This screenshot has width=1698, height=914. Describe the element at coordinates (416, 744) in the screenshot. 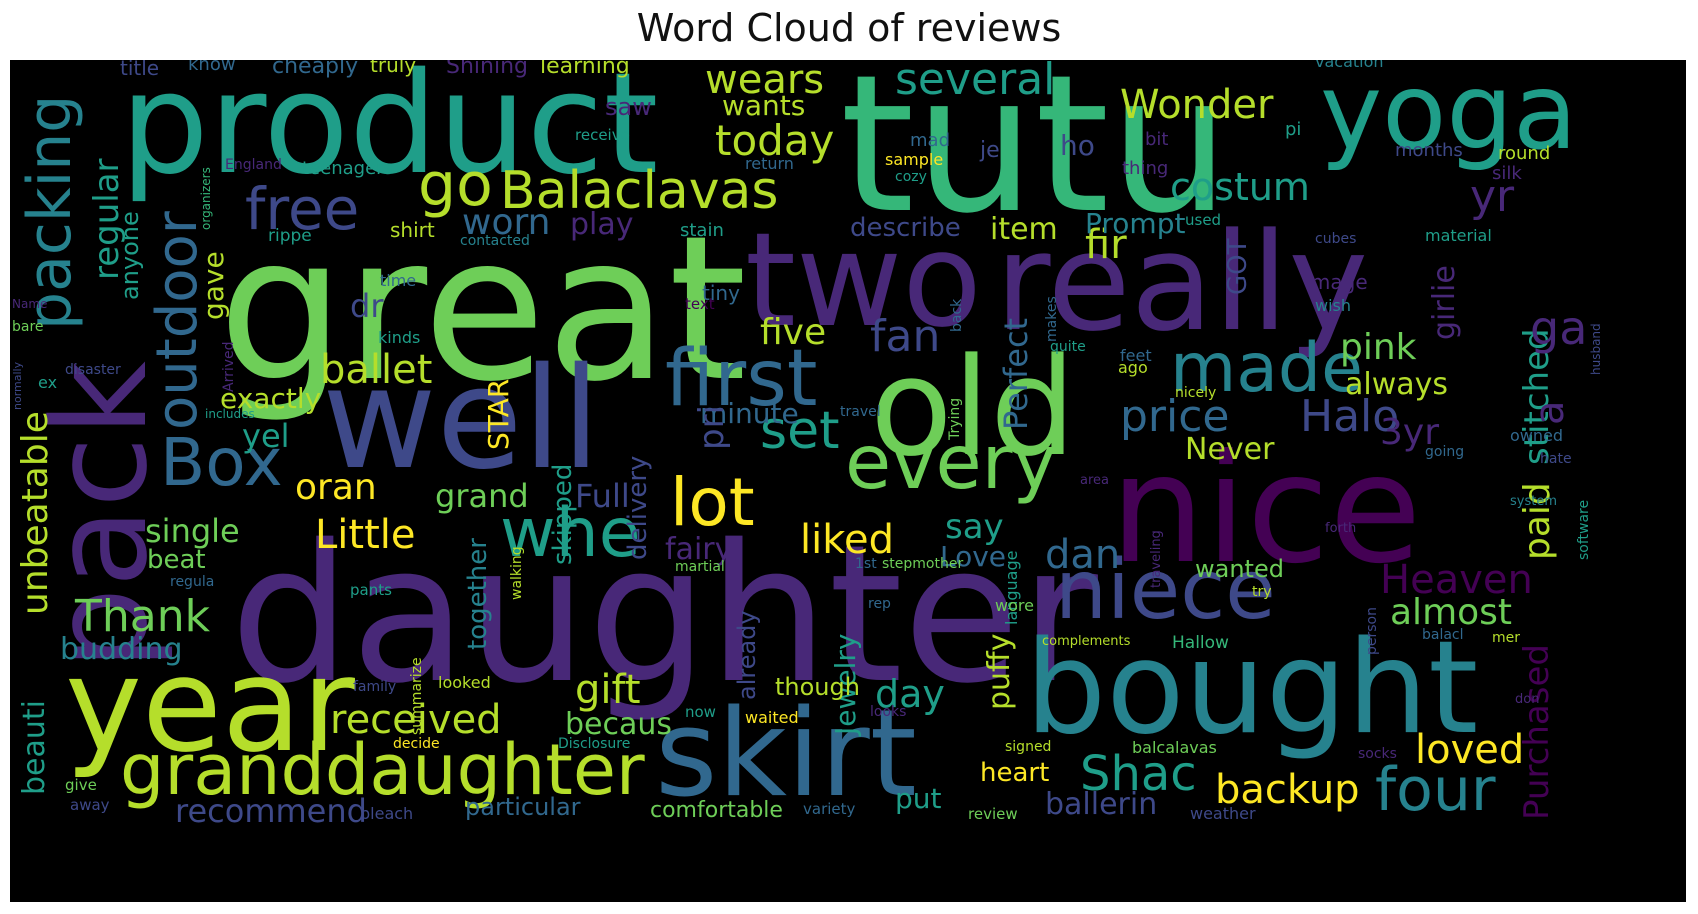

I see `word-decide: decide` at that location.